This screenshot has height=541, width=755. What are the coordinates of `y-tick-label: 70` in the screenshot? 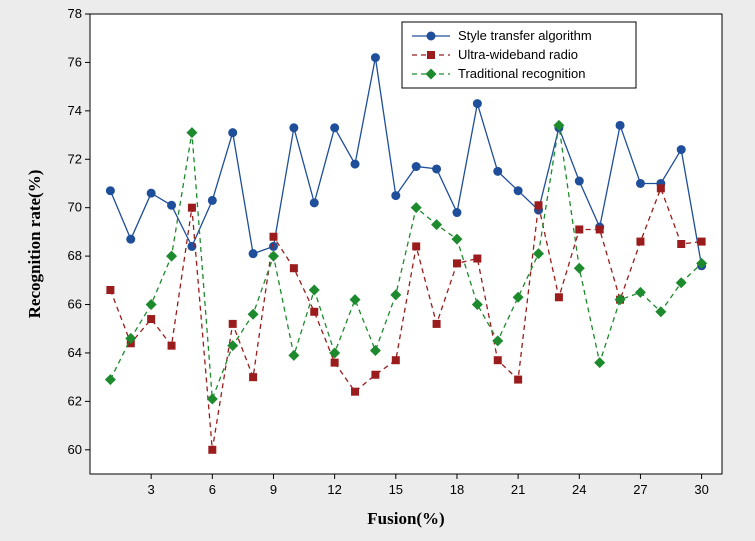 It's located at (75, 207).